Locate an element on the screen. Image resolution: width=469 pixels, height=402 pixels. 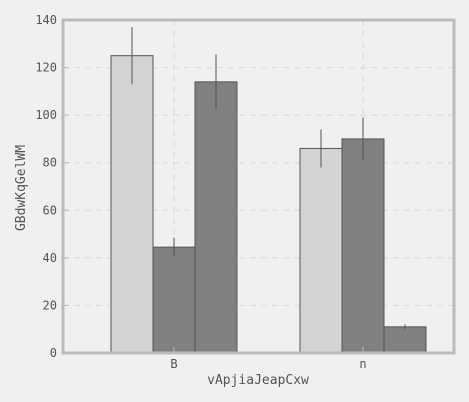
y-tick-label: 140 is located at coordinates (46, 20).